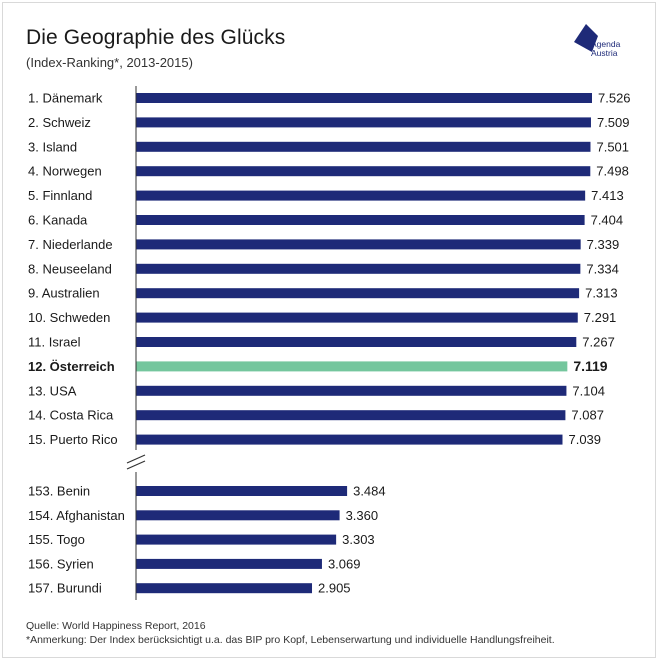 This screenshot has width=658, height=660. I want to click on data-label: 7.119, so click(590, 366).